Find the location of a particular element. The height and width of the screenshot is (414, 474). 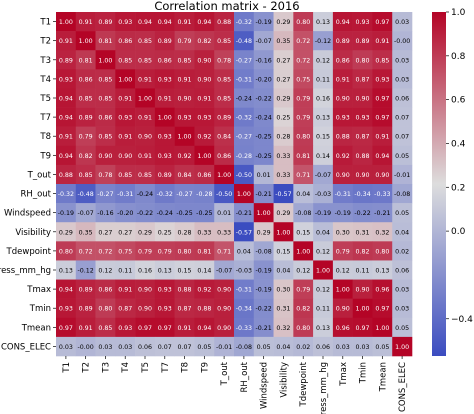

colorbar-tick-label: 0.2 is located at coordinates (458, 188).